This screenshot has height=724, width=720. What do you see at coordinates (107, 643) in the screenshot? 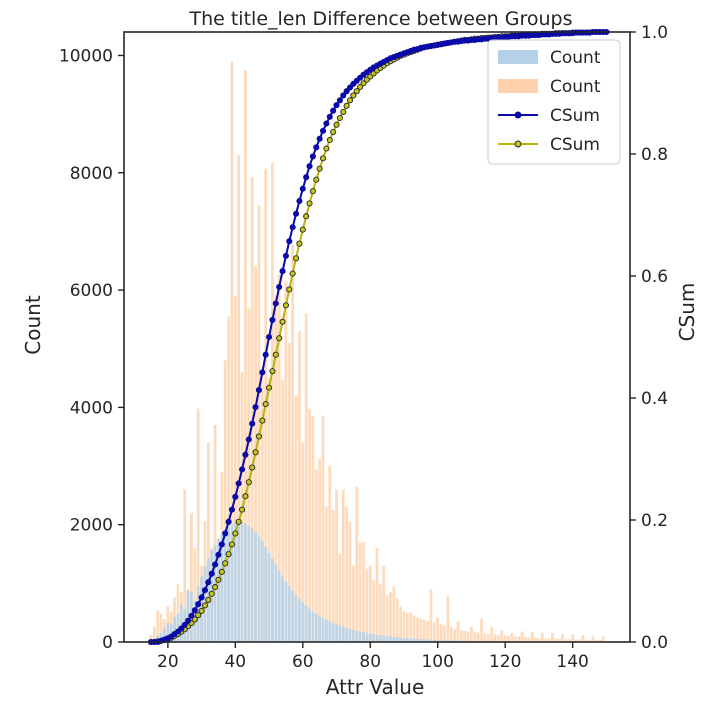
I see `y-tick-label-0: 0` at bounding box center [107, 643].